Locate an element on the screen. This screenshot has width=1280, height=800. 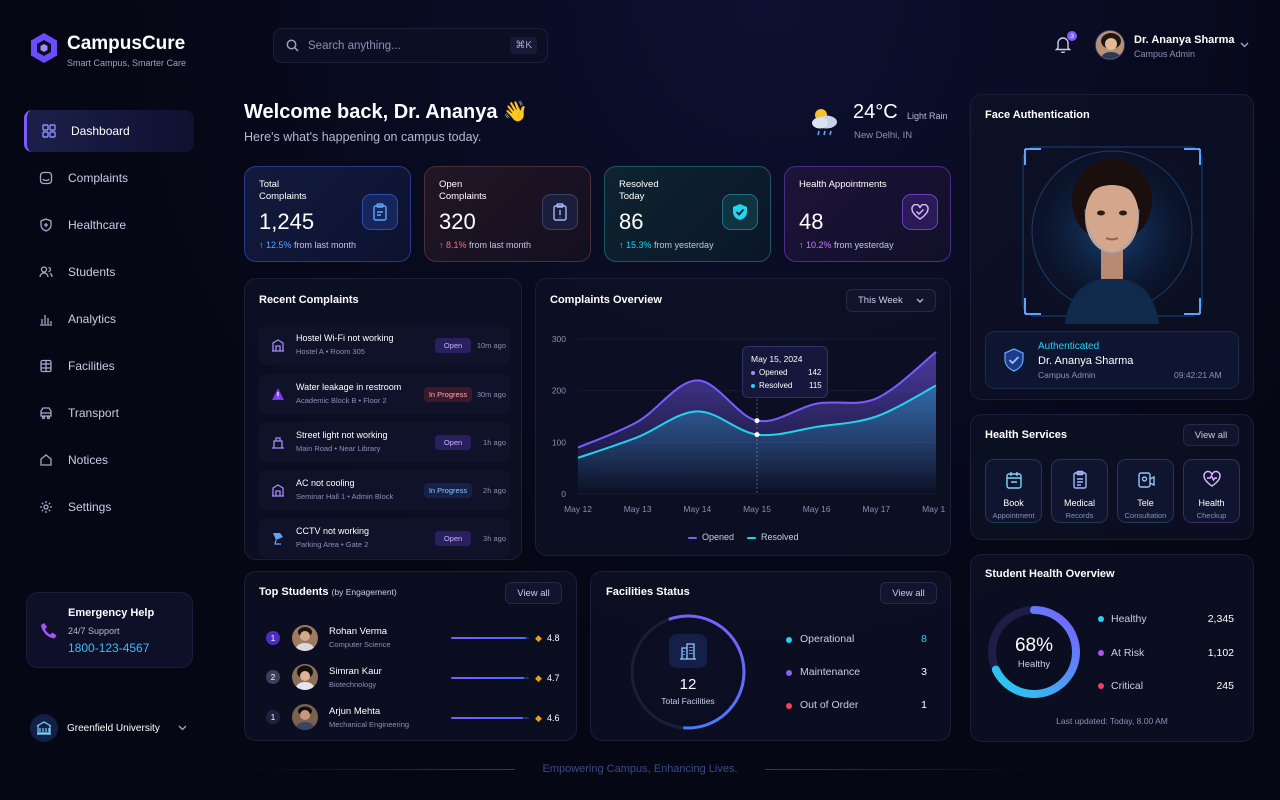
legend-swatch-opened is located at coordinates (692, 538).